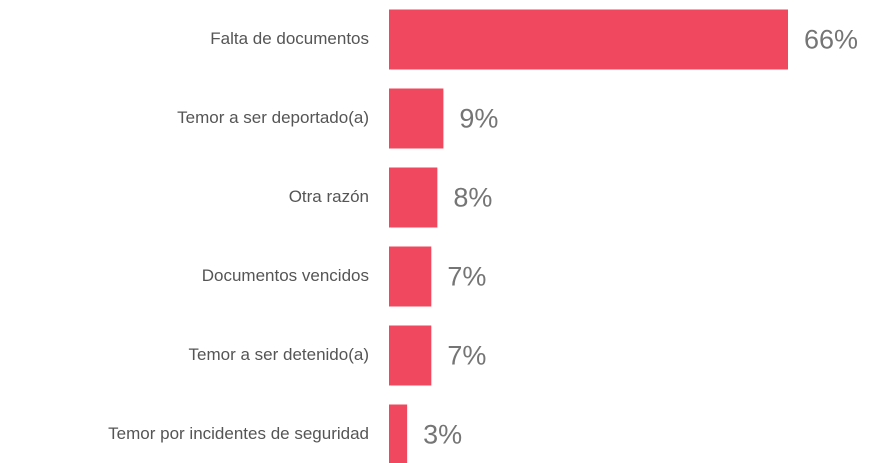  What do you see at coordinates (273, 117) in the screenshot?
I see `category-label: Temor a ser deportado(a)` at bounding box center [273, 117].